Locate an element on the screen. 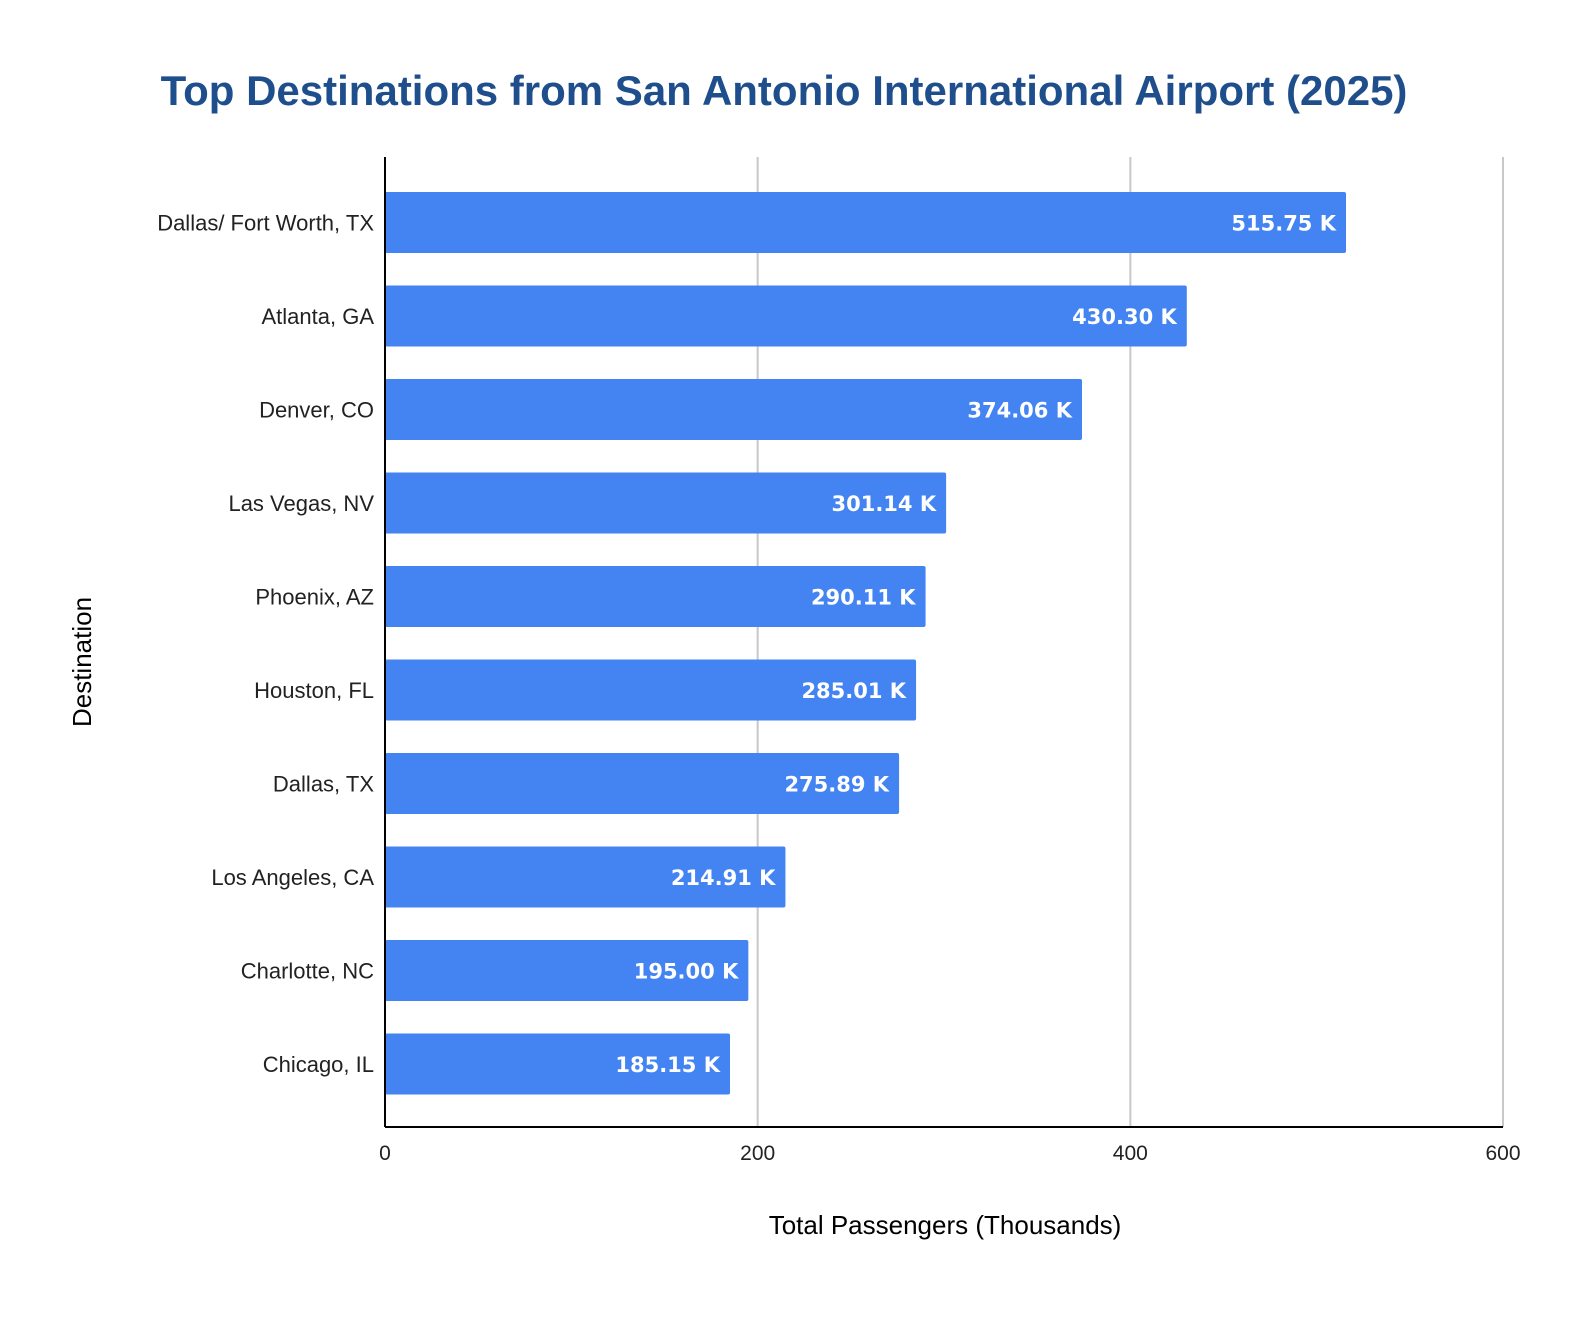  data-label-las-vegas-nv: 301.14 K is located at coordinates (883, 504).